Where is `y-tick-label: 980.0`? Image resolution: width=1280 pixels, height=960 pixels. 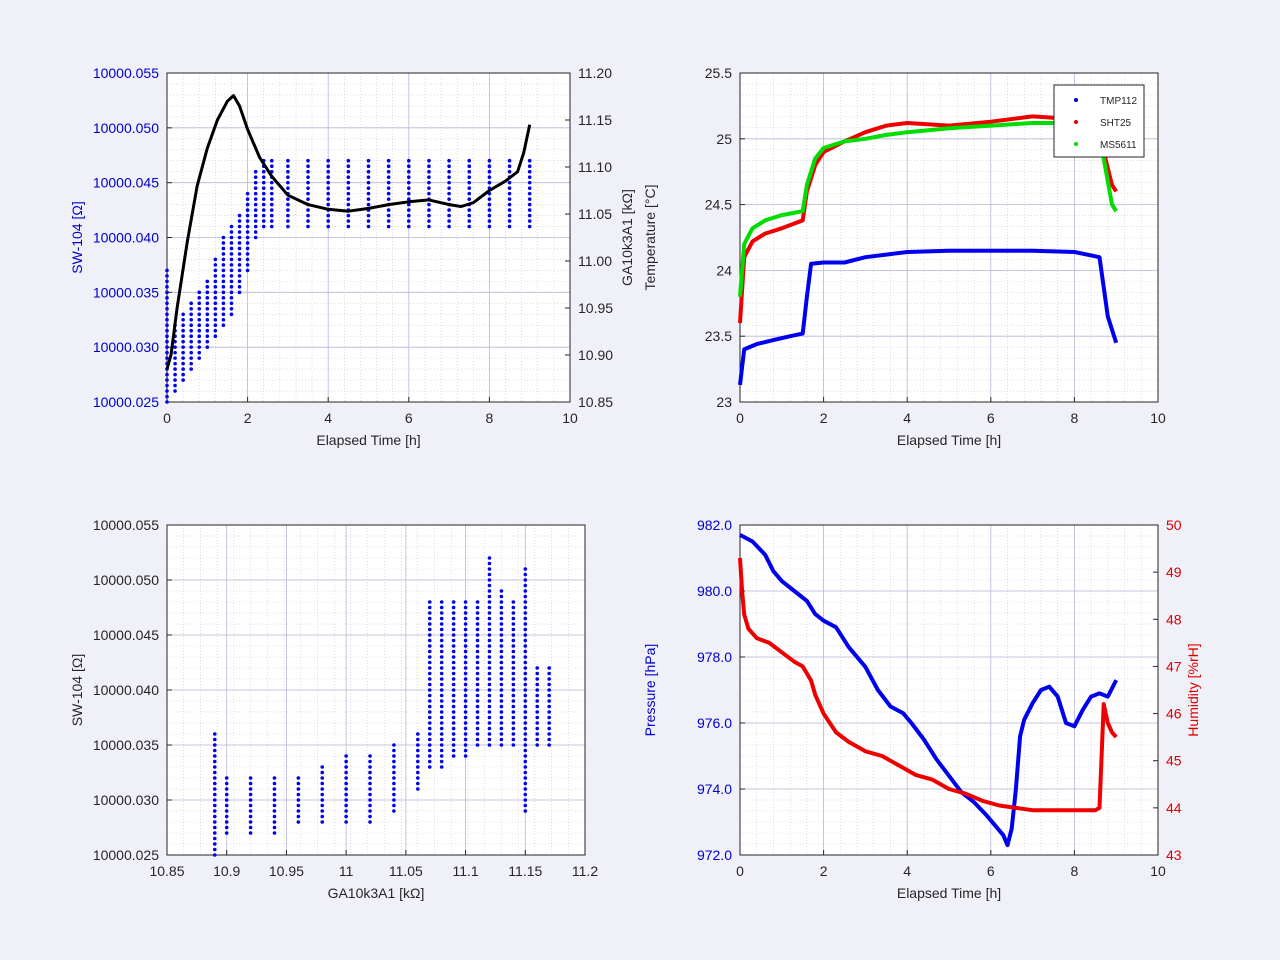
y-tick-label: 980.0 is located at coordinates (714, 591).